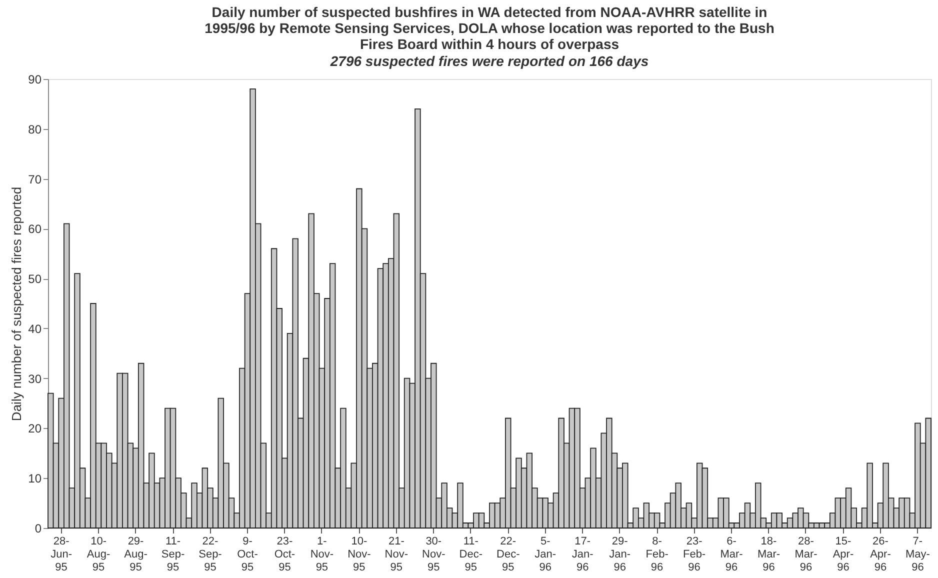  I want to click on y-tick-label: 60, so click(35, 229).